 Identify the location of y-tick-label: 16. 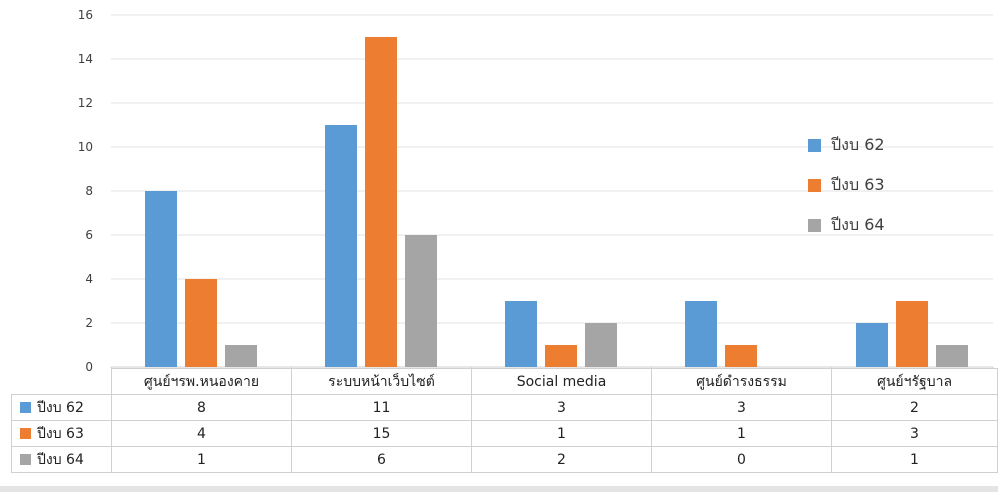
(85, 15).